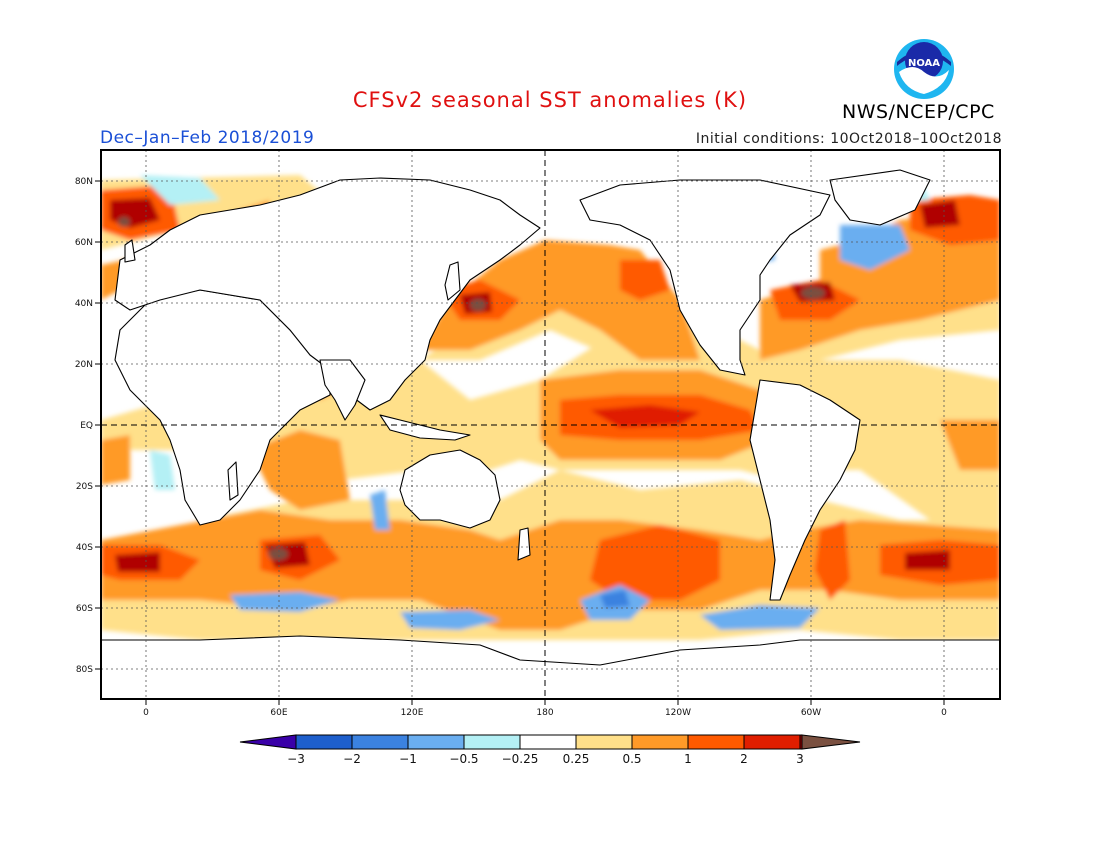 The width and height of the screenshot is (1100, 850). I want to click on colorbar-swatch-below-min, so click(268, 742).